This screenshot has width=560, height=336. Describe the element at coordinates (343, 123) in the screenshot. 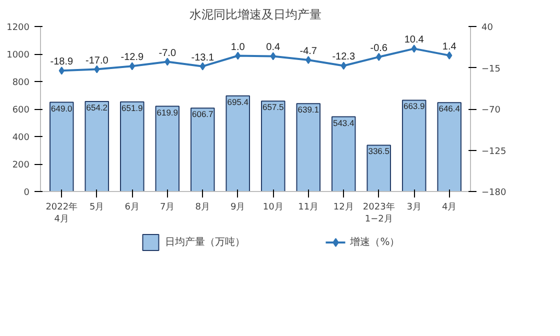

I see `data-label: 543.4` at that location.